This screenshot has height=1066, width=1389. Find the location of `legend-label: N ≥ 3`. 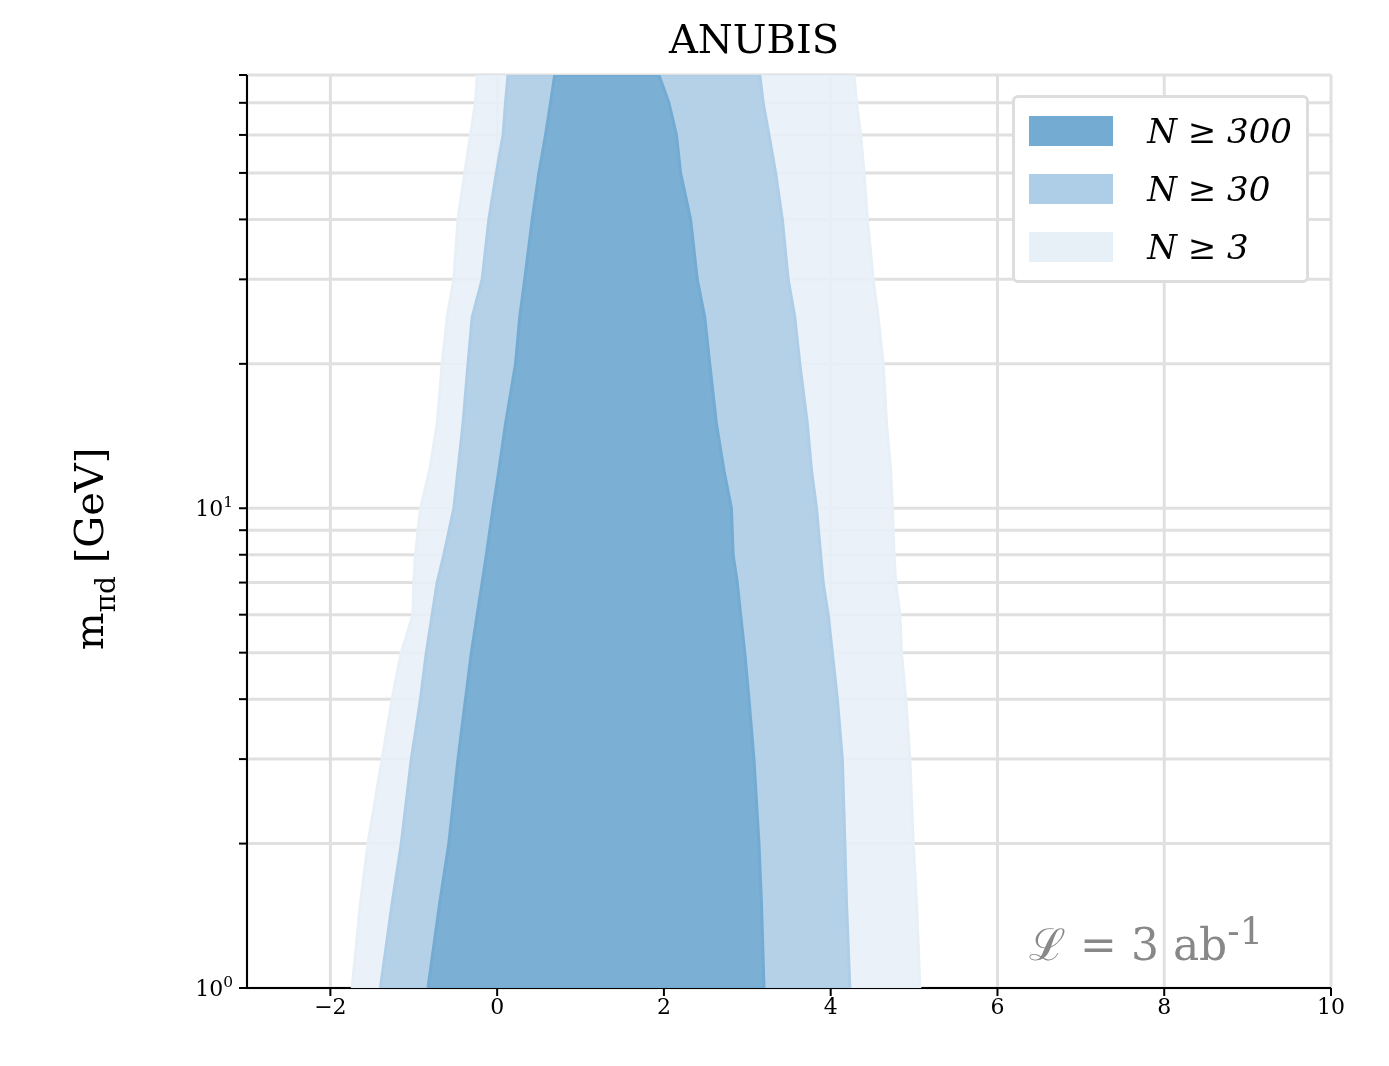

legend-label: N ≥ 3 is located at coordinates (1198, 247).